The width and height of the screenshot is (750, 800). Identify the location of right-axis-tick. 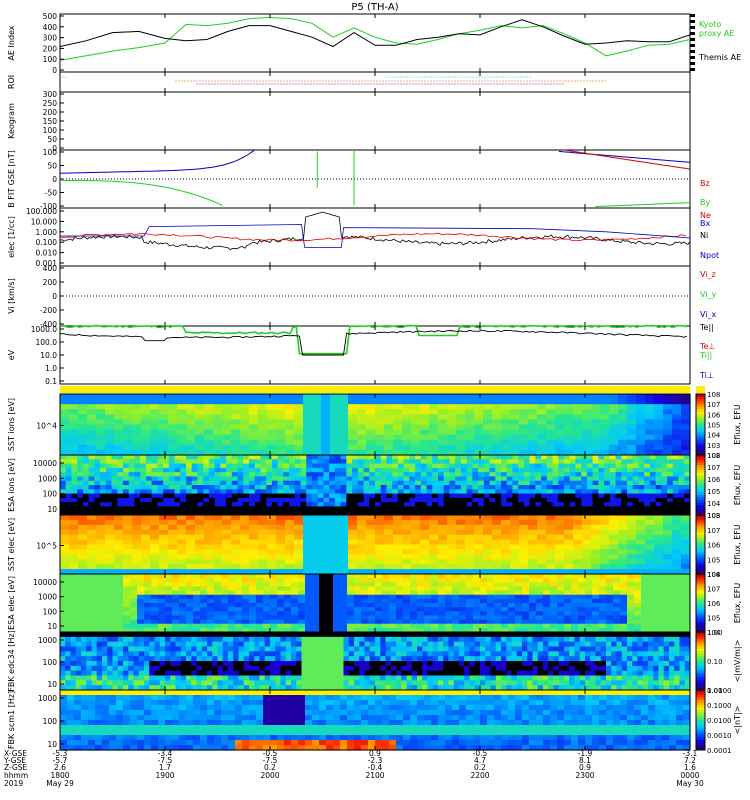
(692, 15).